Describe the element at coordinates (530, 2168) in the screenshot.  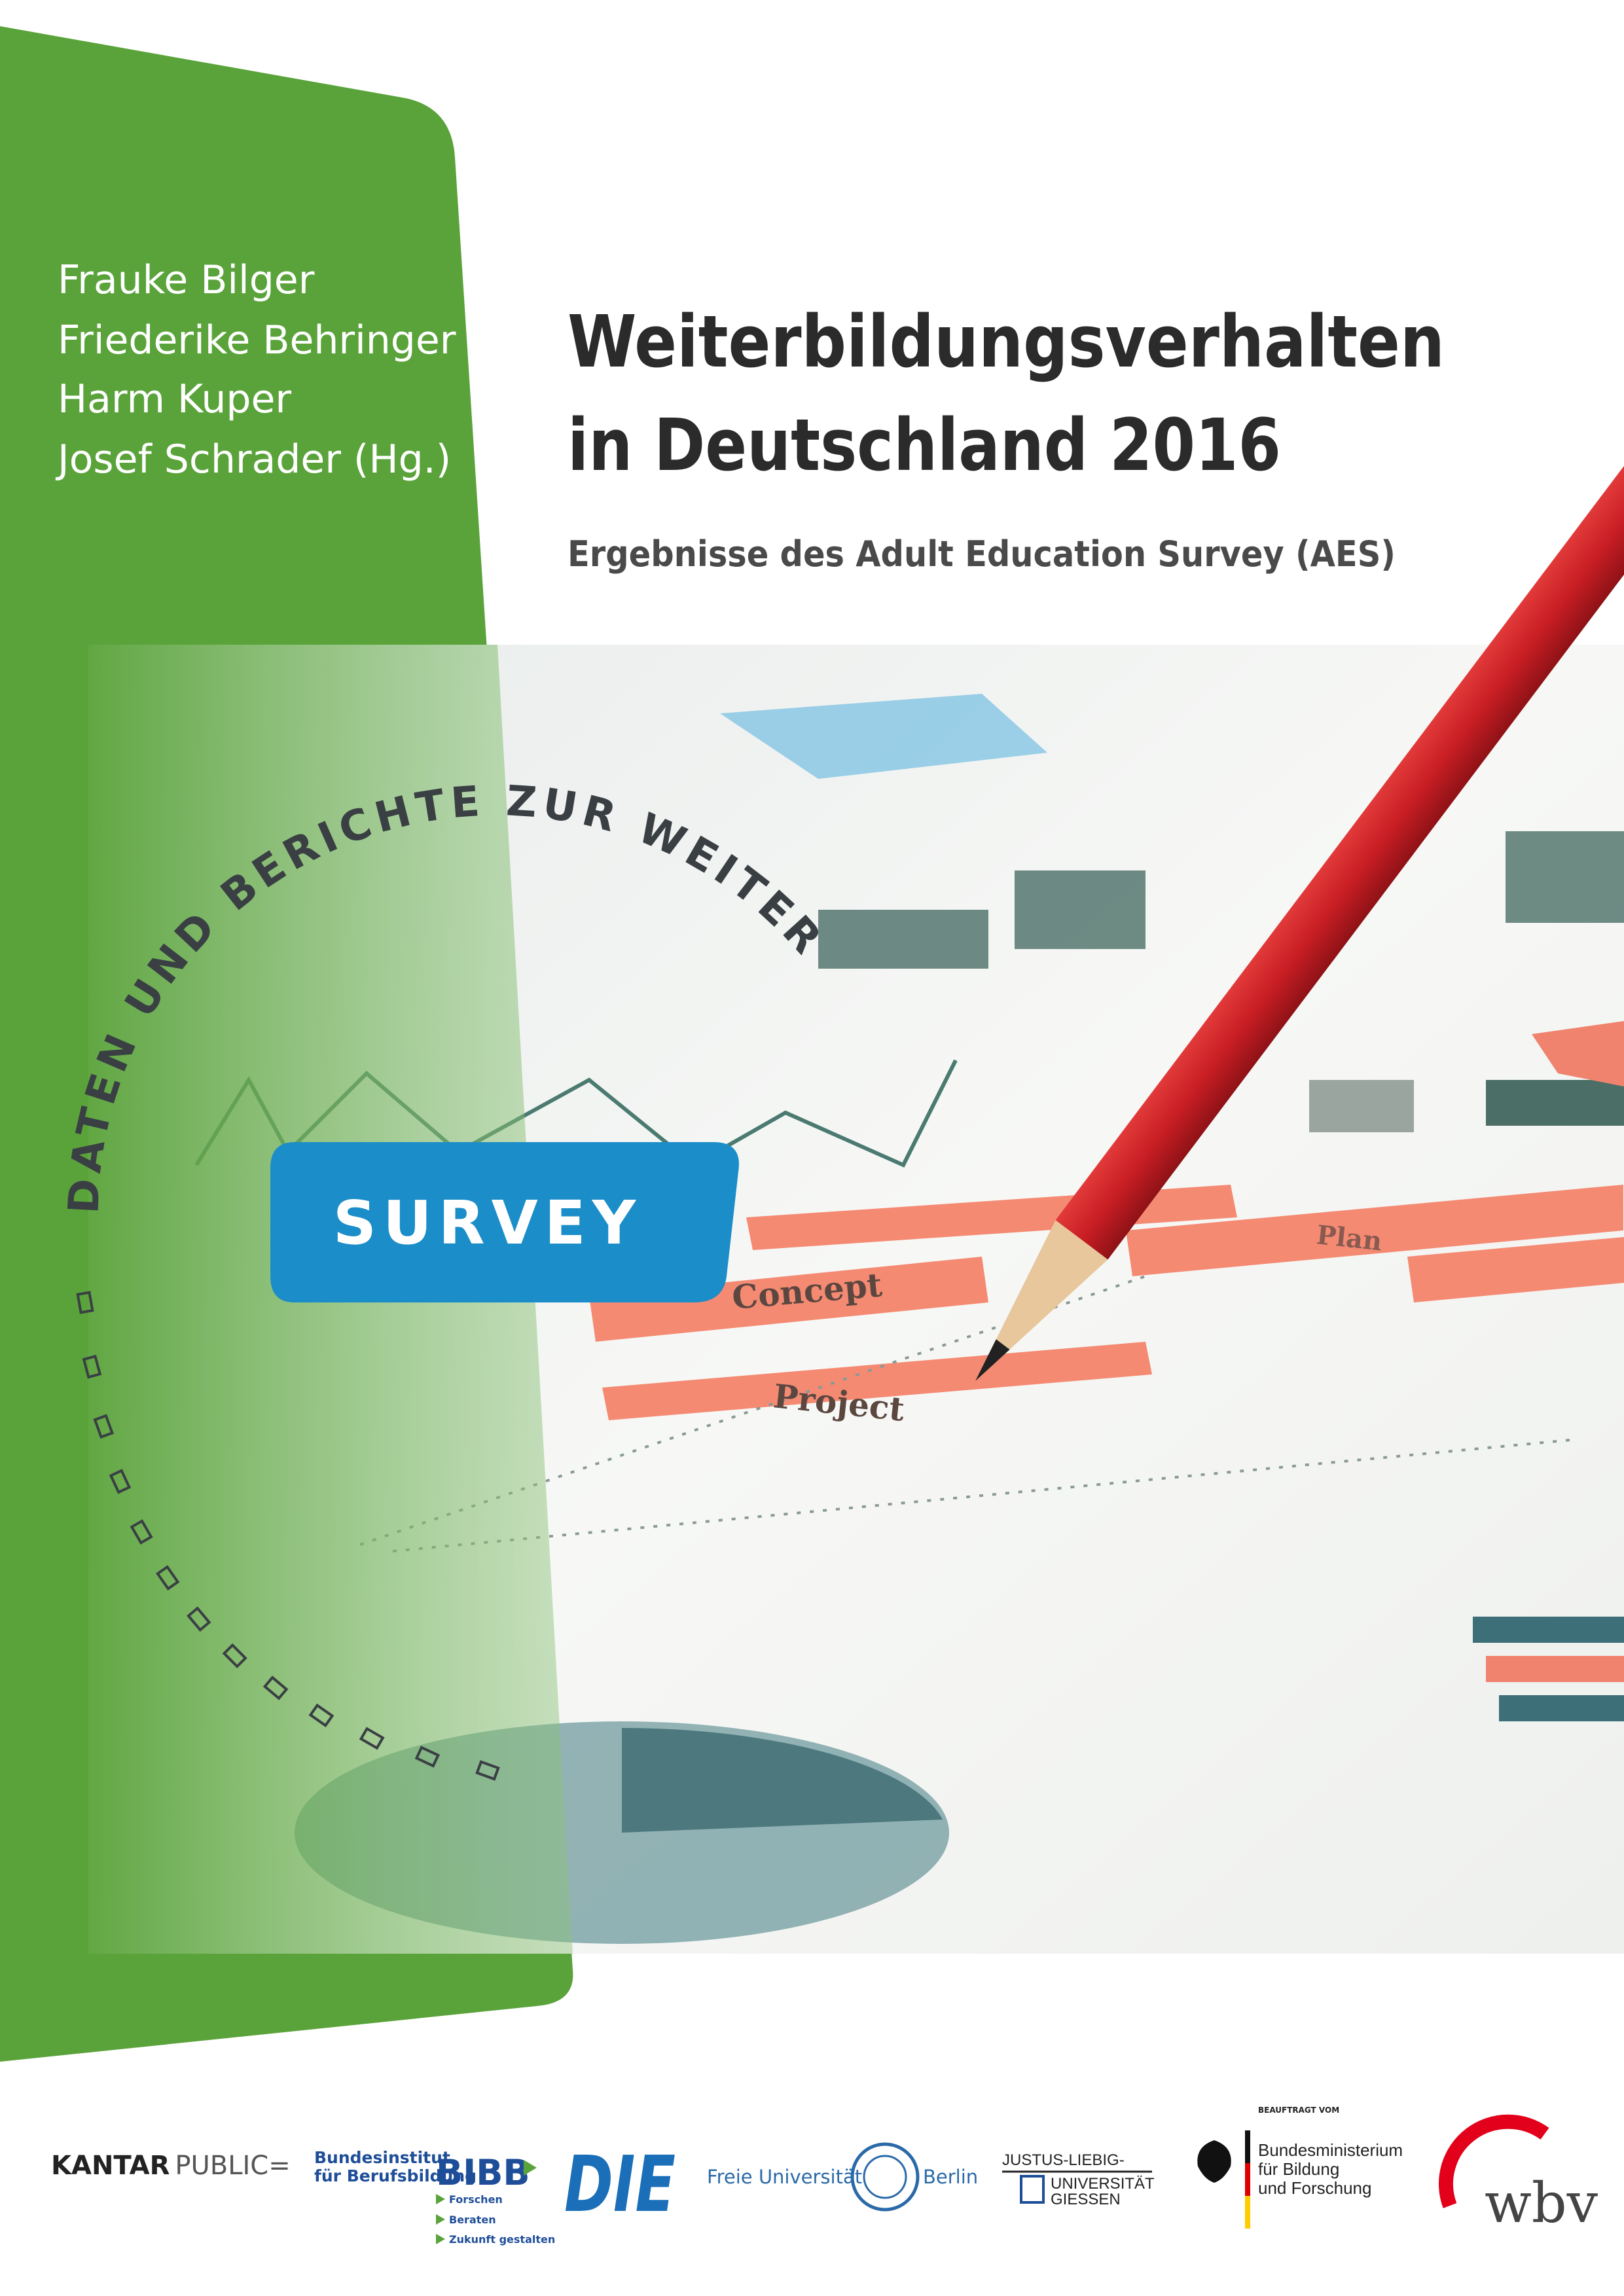
I see `bibb-arrow` at that location.